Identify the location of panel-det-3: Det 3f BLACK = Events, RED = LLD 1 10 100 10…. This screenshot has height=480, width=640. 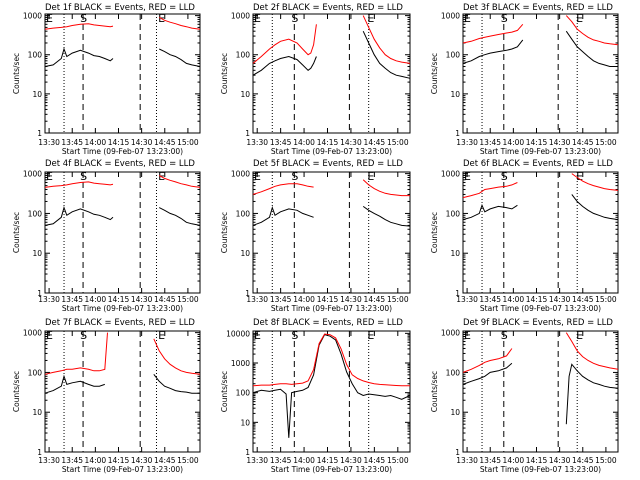
(524, 79).